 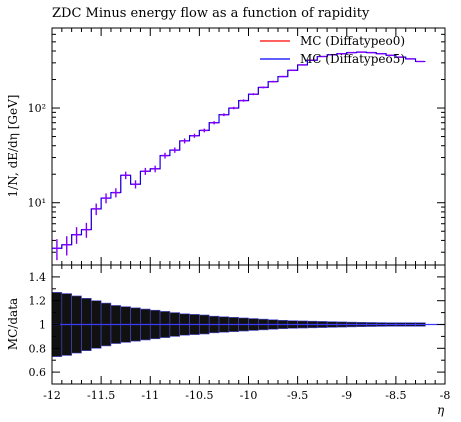 I want to click on ratio-x-tick-label: -11, so click(x=150, y=395).